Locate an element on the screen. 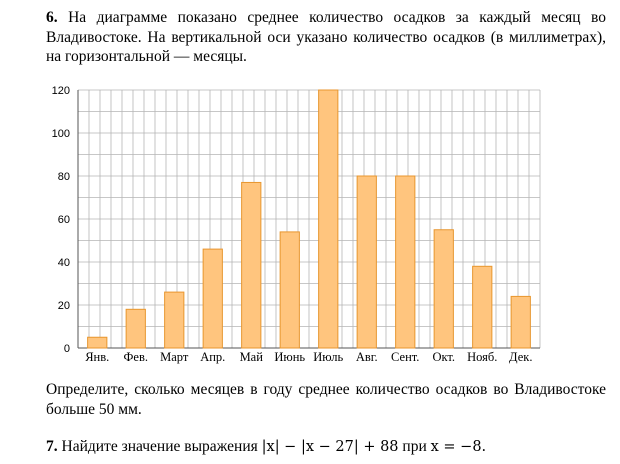  y-axis-ticks: 0 20 40 60 80 100 120 is located at coordinates (61, 220).